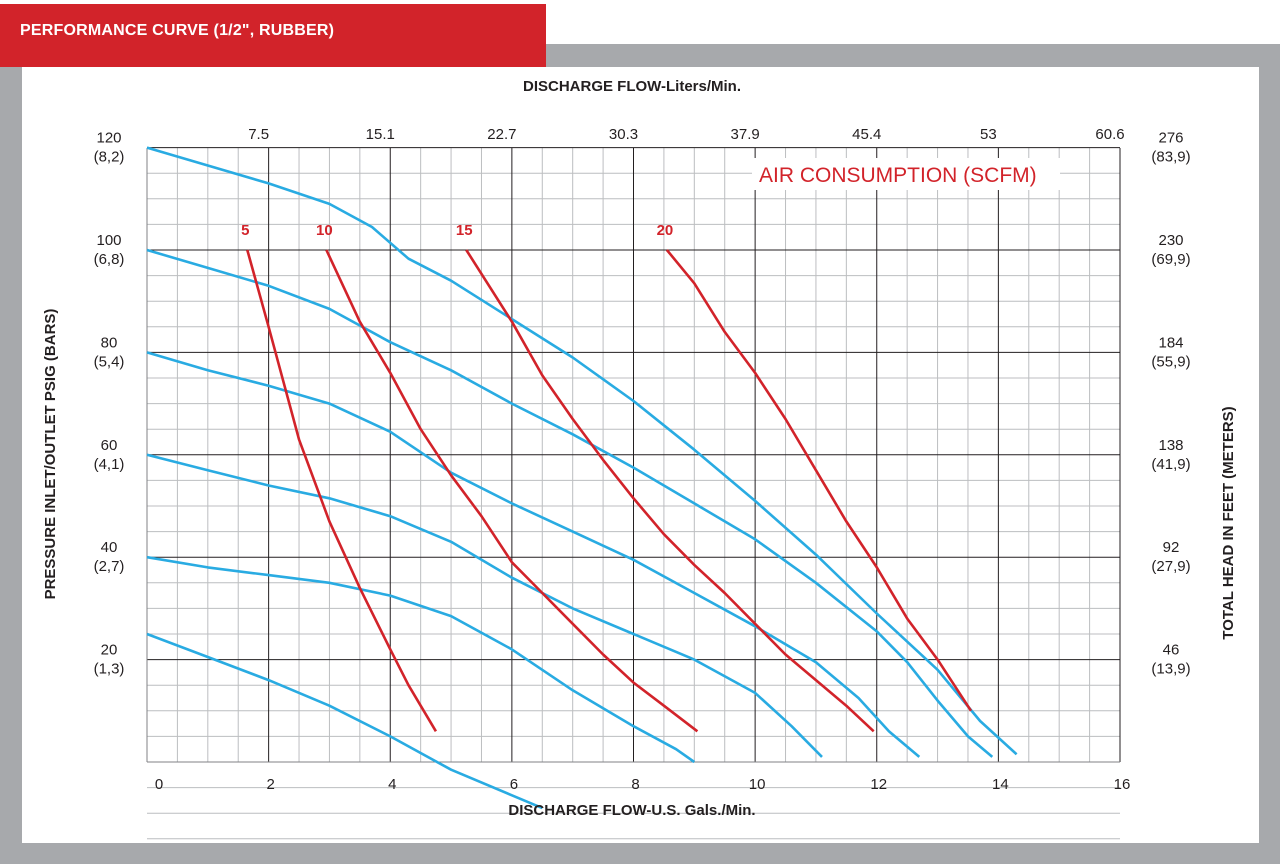 The image size is (1280, 864). I want to click on top-tick-label: 30.3, so click(623, 134).